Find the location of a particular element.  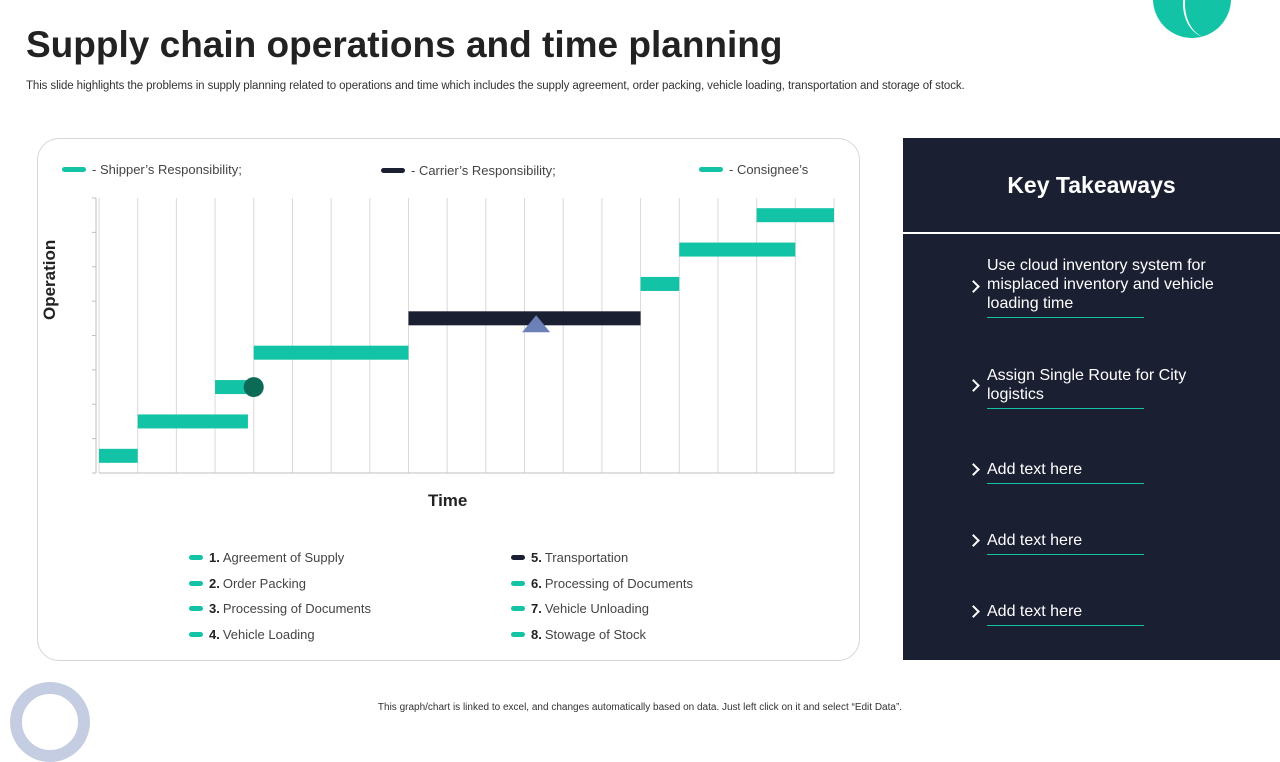

legend-name-6: Processing of Documents is located at coordinates (618, 583).